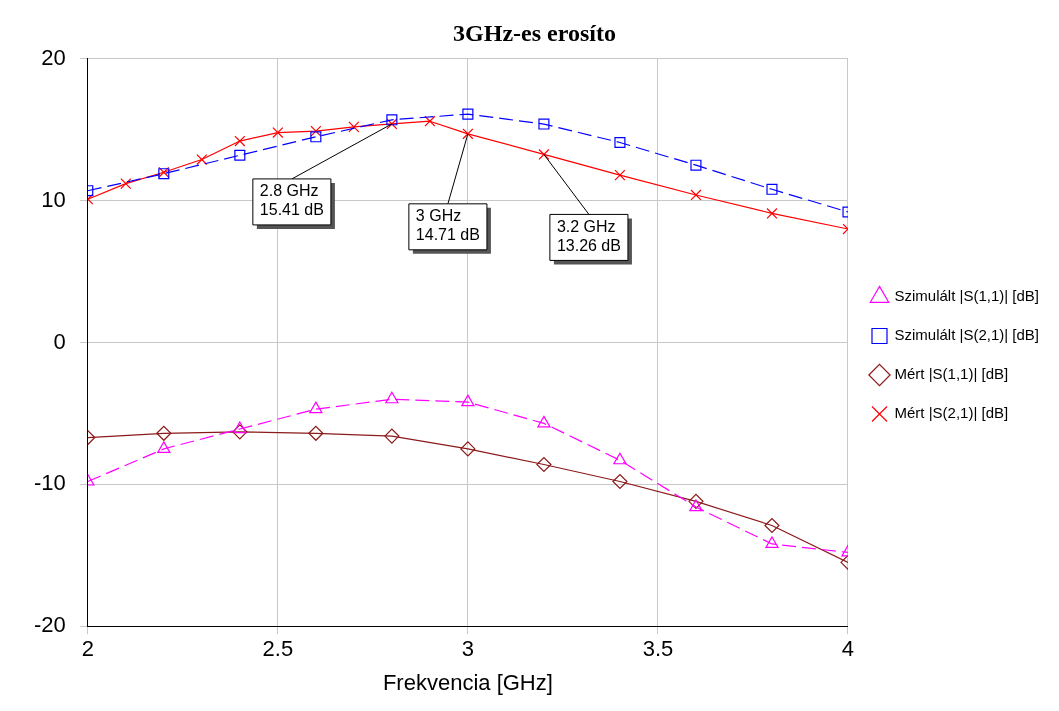 This screenshot has width=1059, height=711. What do you see at coordinates (951, 413) in the screenshot?
I see `legend-label: Mért |S(2,1)| [dB]` at bounding box center [951, 413].